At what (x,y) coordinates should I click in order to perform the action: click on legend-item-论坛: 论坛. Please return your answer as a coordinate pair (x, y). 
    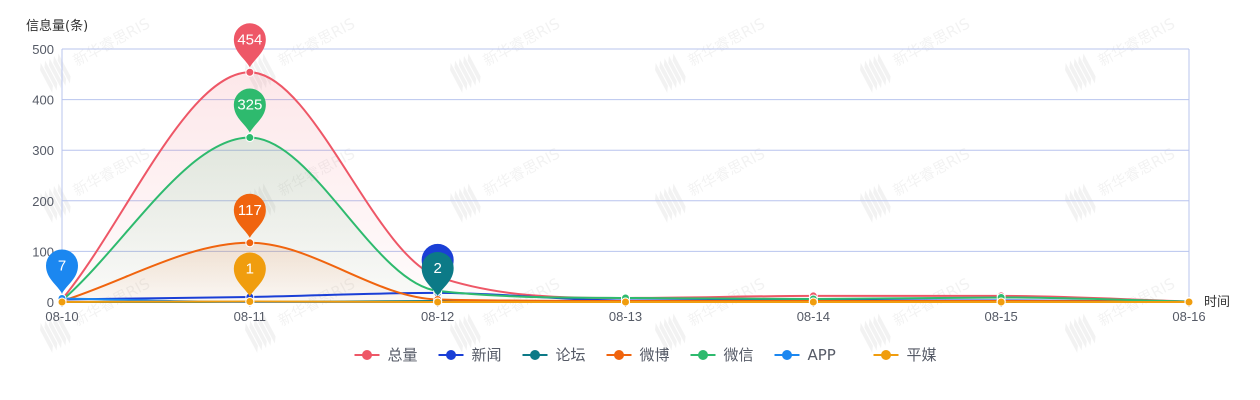
    Looking at the image, I should click on (554, 355).